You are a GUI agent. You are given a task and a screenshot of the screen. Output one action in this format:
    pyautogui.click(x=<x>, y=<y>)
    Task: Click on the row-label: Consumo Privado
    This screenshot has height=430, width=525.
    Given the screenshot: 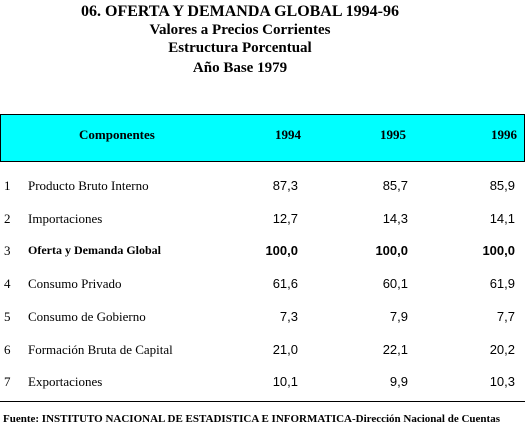 What is the action you would take?
    pyautogui.click(x=75, y=284)
    